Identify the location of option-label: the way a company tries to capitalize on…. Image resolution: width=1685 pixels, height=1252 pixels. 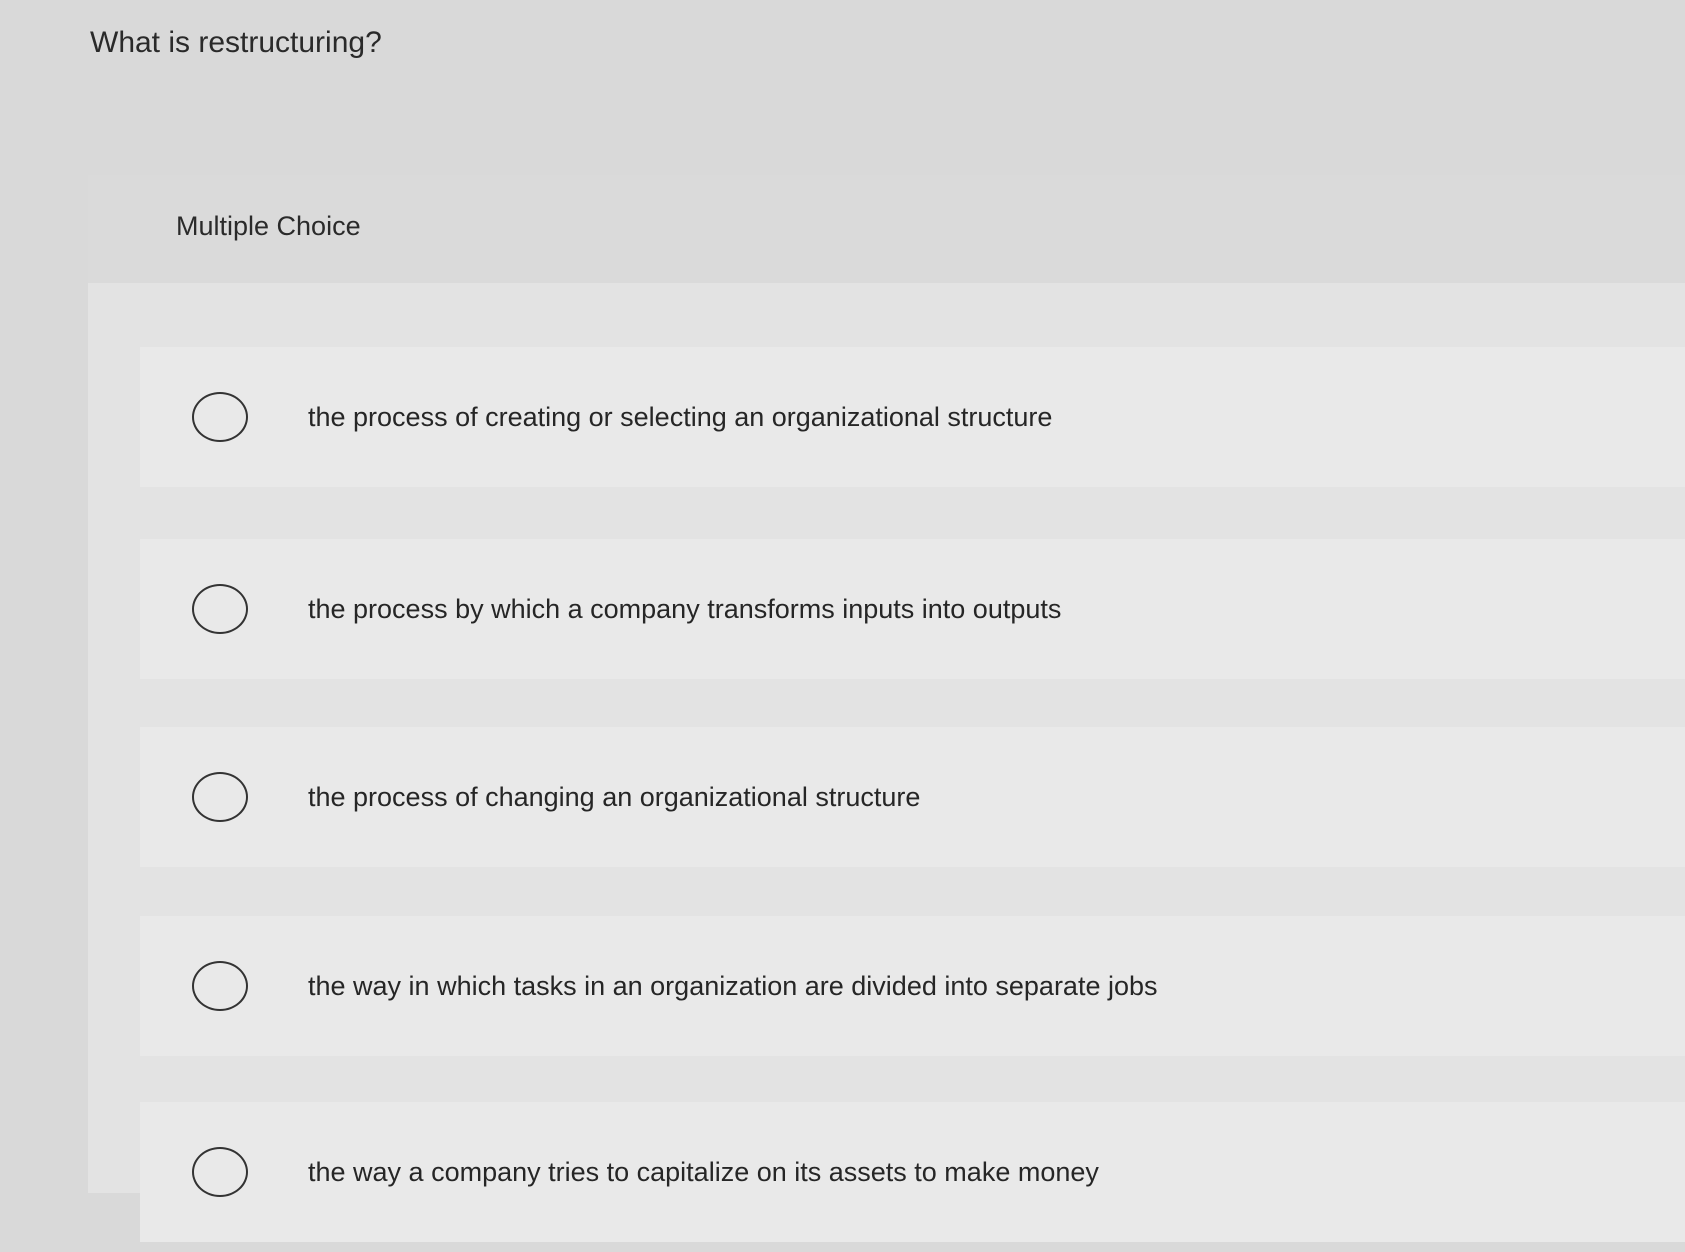
(703, 1171).